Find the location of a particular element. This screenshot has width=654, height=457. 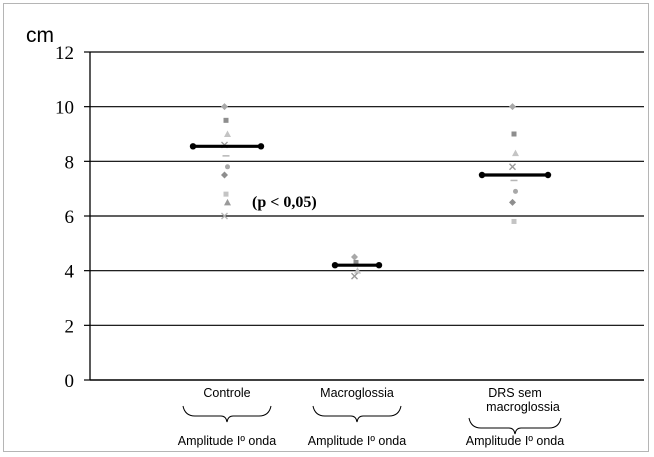

category-label-1: Macroglossia is located at coordinates (357, 393).